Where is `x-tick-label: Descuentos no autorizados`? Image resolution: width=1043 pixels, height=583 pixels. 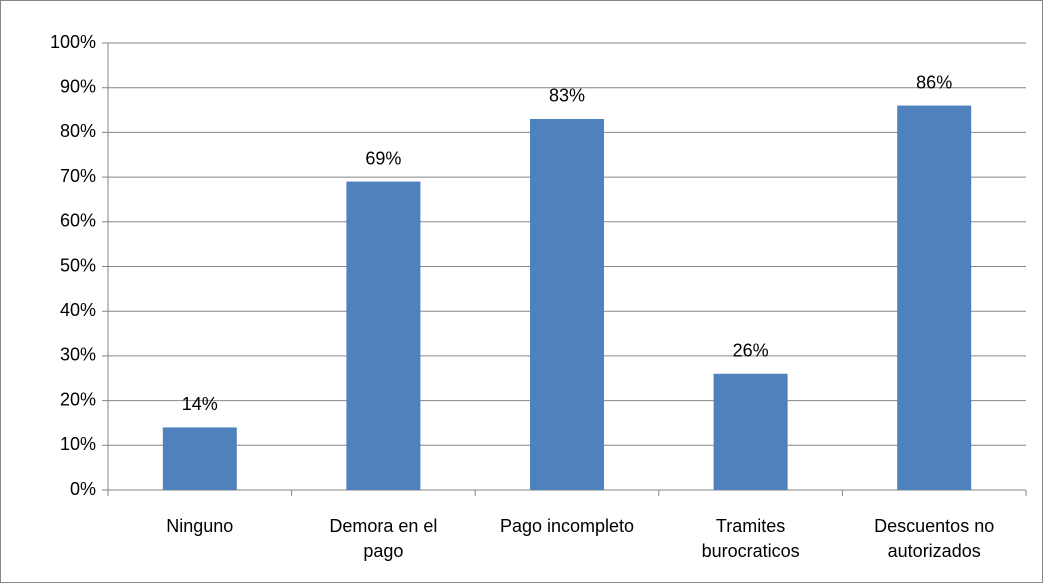
x-tick-label: Descuentos no autorizados is located at coordinates (934, 538).